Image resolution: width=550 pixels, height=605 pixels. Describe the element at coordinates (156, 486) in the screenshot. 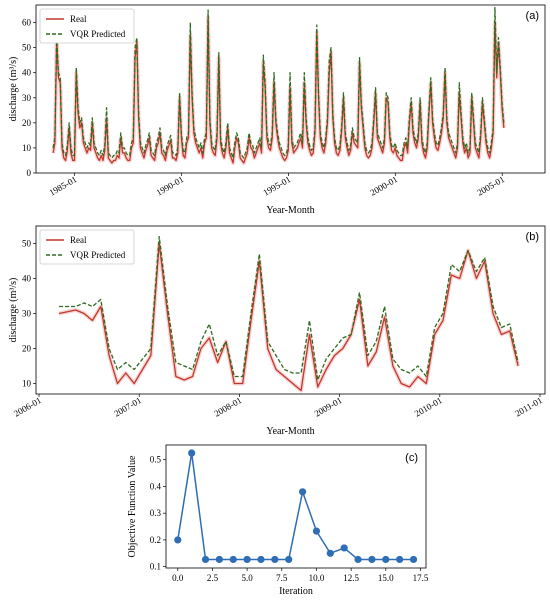

I see `y-tick-label: 0.4` at that location.